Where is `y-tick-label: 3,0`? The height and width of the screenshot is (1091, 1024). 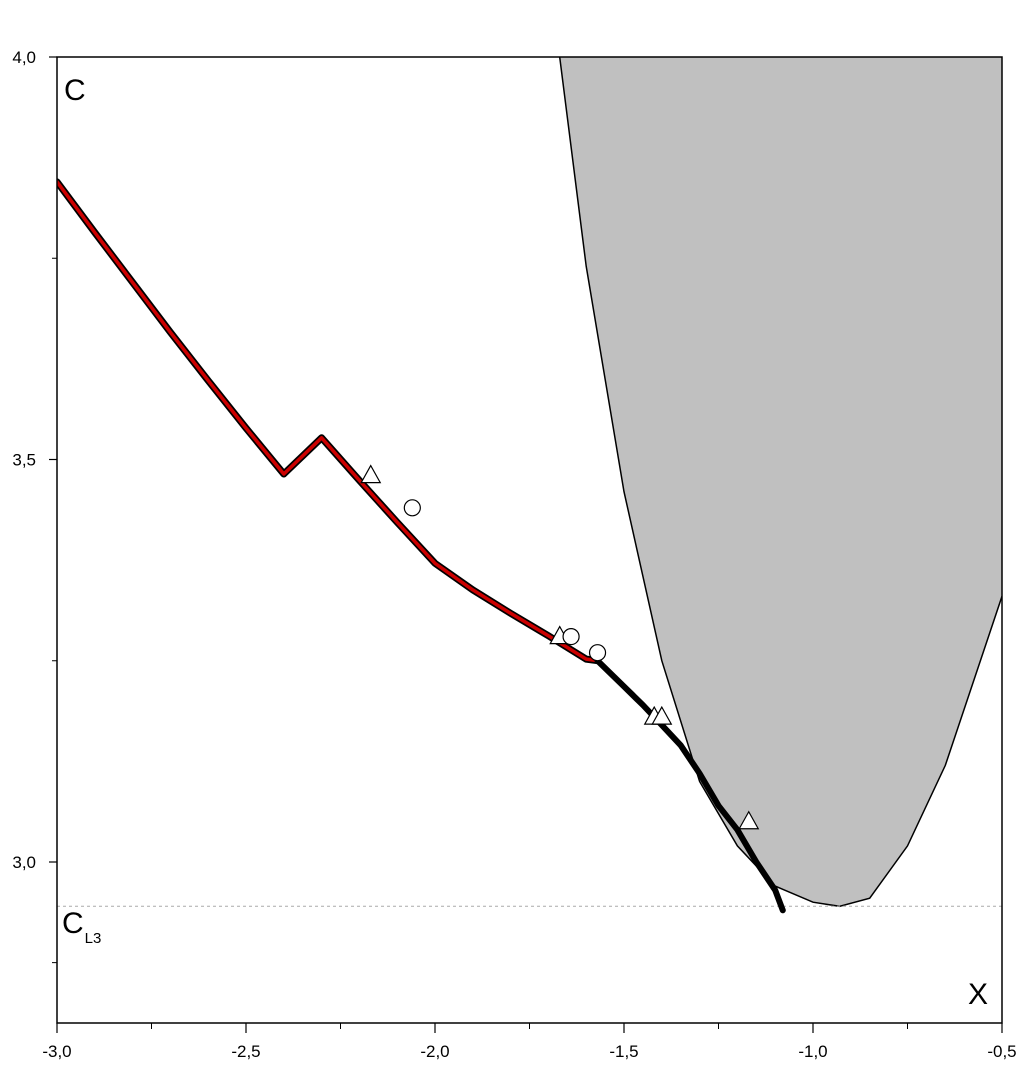
y-tick-label: 3,0 is located at coordinates (24, 862).